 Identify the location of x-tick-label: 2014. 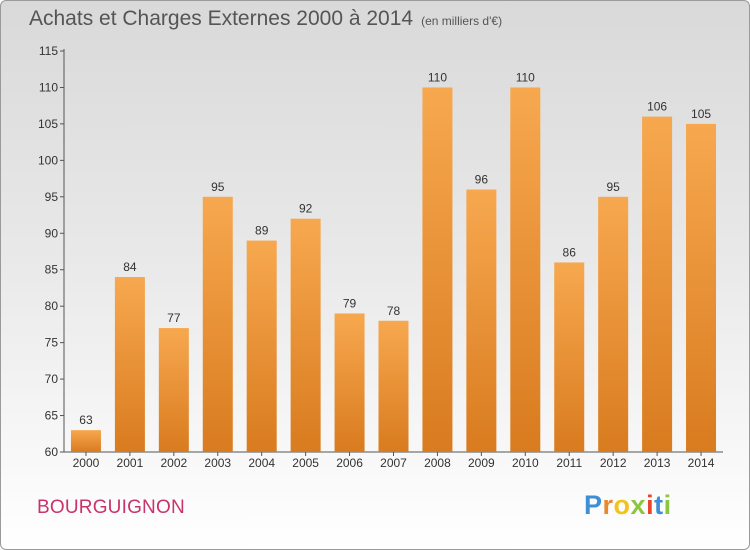
(701, 463).